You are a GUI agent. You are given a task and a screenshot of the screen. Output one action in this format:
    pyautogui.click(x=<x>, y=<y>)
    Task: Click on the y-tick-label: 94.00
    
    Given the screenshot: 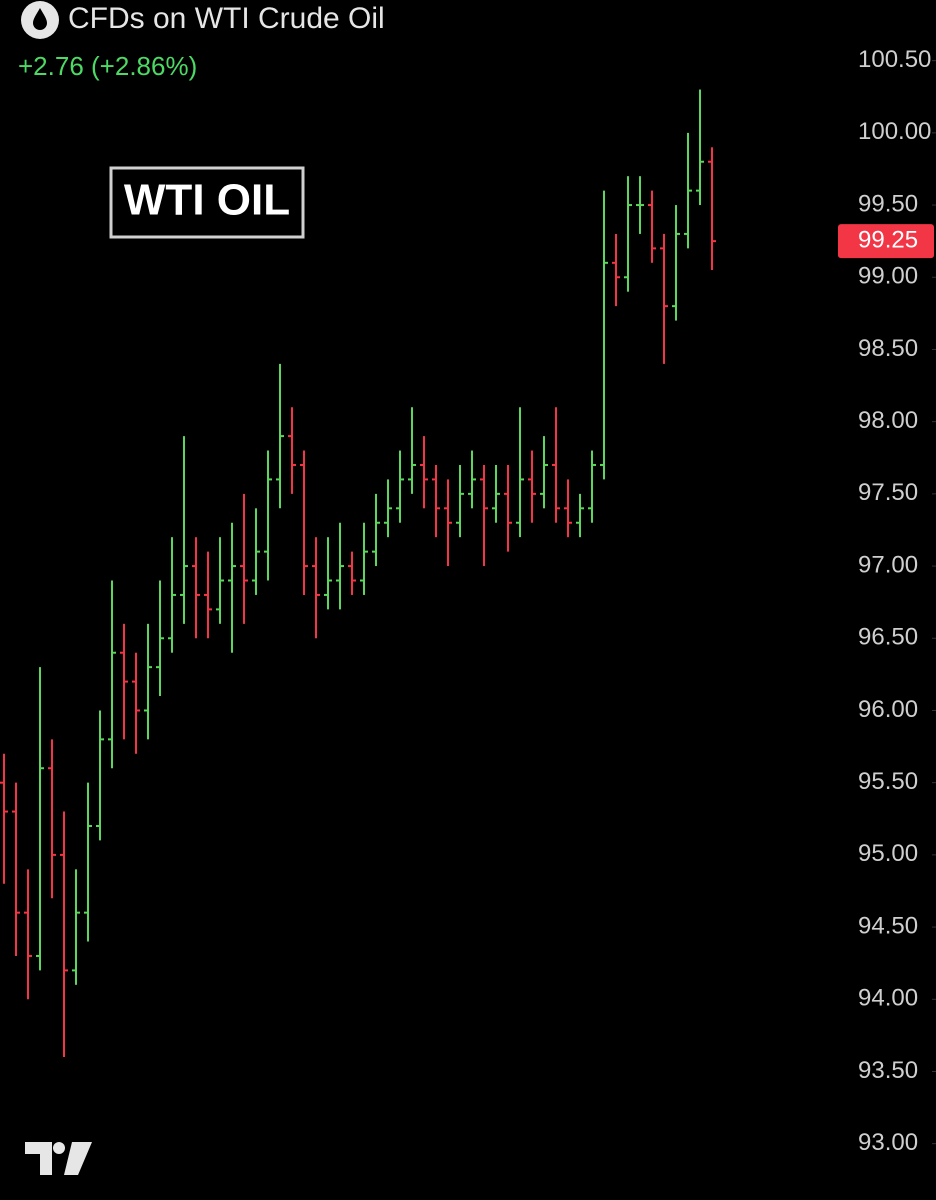 What is the action you would take?
    pyautogui.click(x=888, y=998)
    